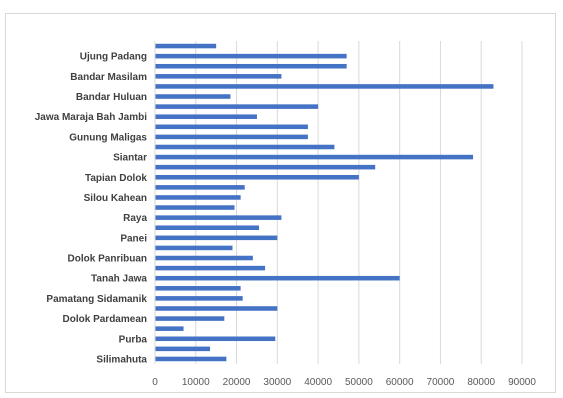 The image size is (563, 398). What do you see at coordinates (522, 382) in the screenshot?
I see `x-tick-label: 90000` at bounding box center [522, 382].